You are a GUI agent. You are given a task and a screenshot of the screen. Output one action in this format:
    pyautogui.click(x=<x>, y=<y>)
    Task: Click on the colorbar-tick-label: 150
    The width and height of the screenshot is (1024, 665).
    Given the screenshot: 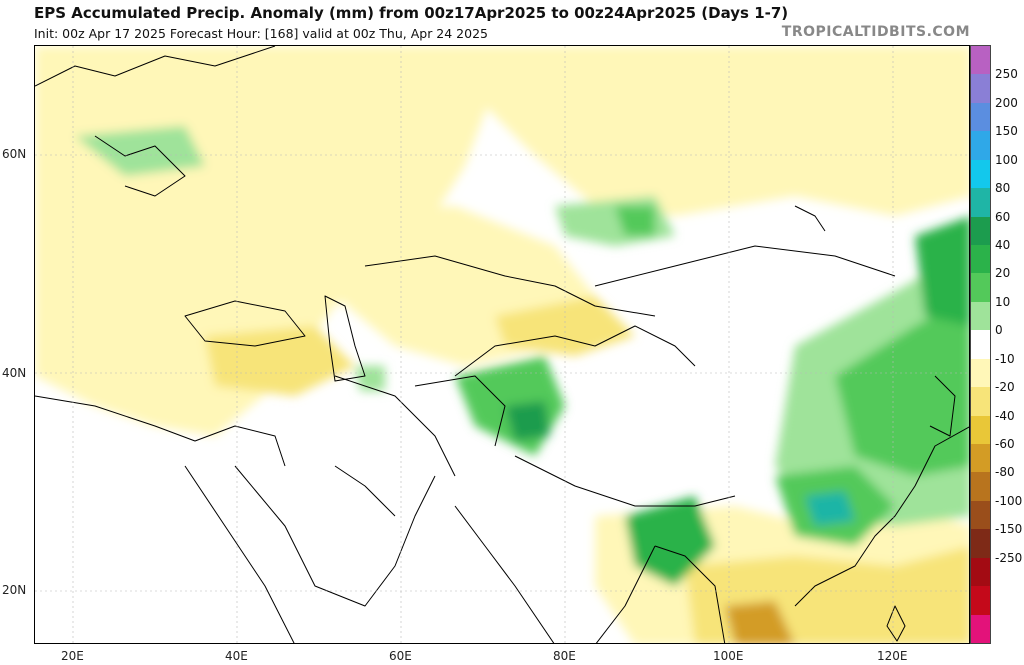 What is the action you would take?
    pyautogui.click(x=1006, y=131)
    